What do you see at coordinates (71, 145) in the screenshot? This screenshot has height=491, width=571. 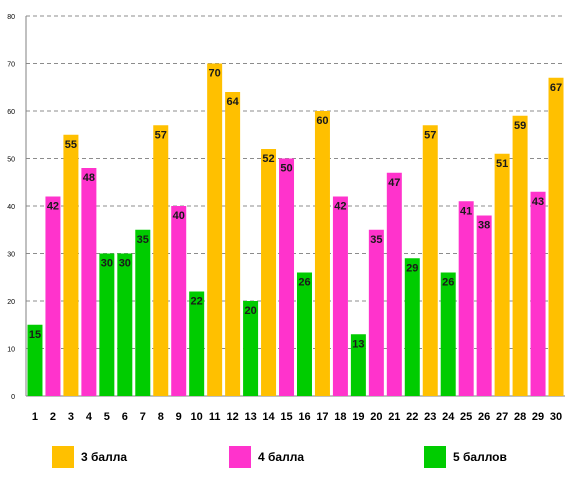 I see `data-label: 55` at bounding box center [71, 145].